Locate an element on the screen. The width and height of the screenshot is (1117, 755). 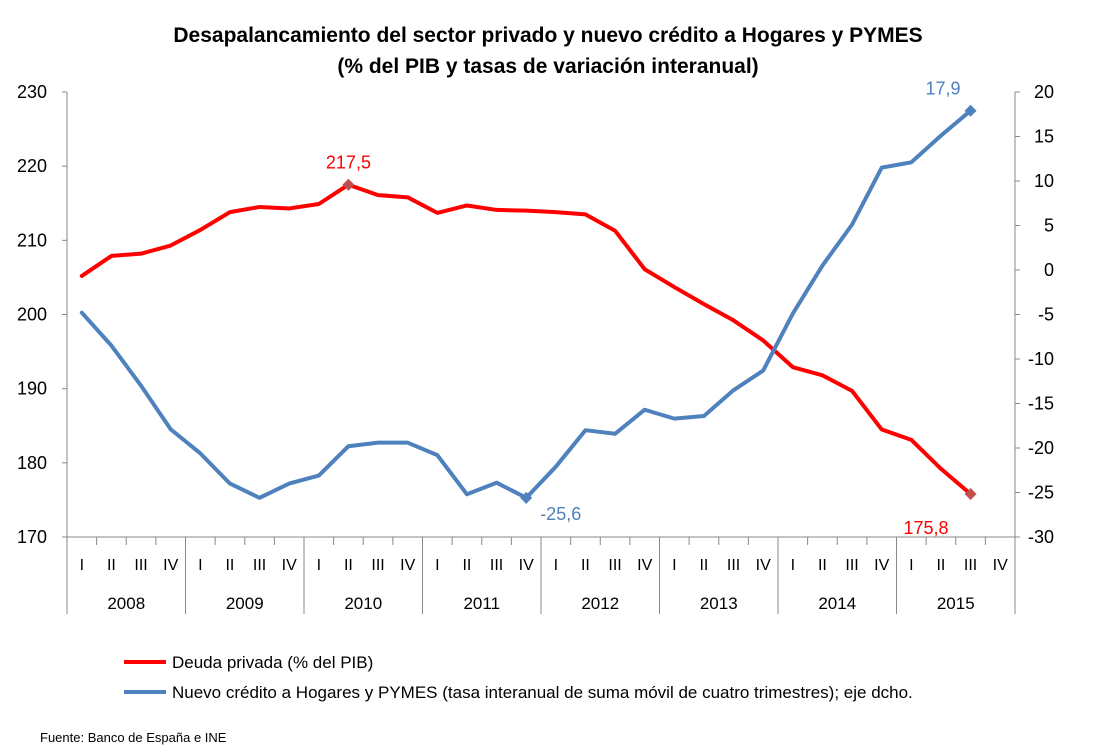
right-tick-label: -15 is located at coordinates (1041, 404).